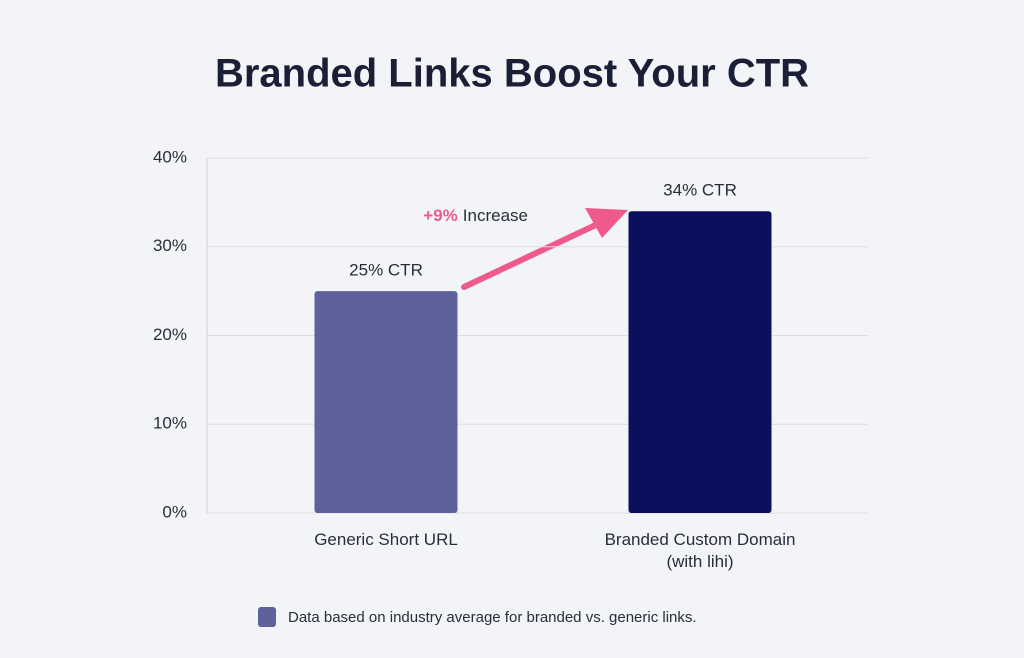 This screenshot has height=658, width=1024. What do you see at coordinates (495, 215) in the screenshot?
I see `annotation-text: Increase` at bounding box center [495, 215].